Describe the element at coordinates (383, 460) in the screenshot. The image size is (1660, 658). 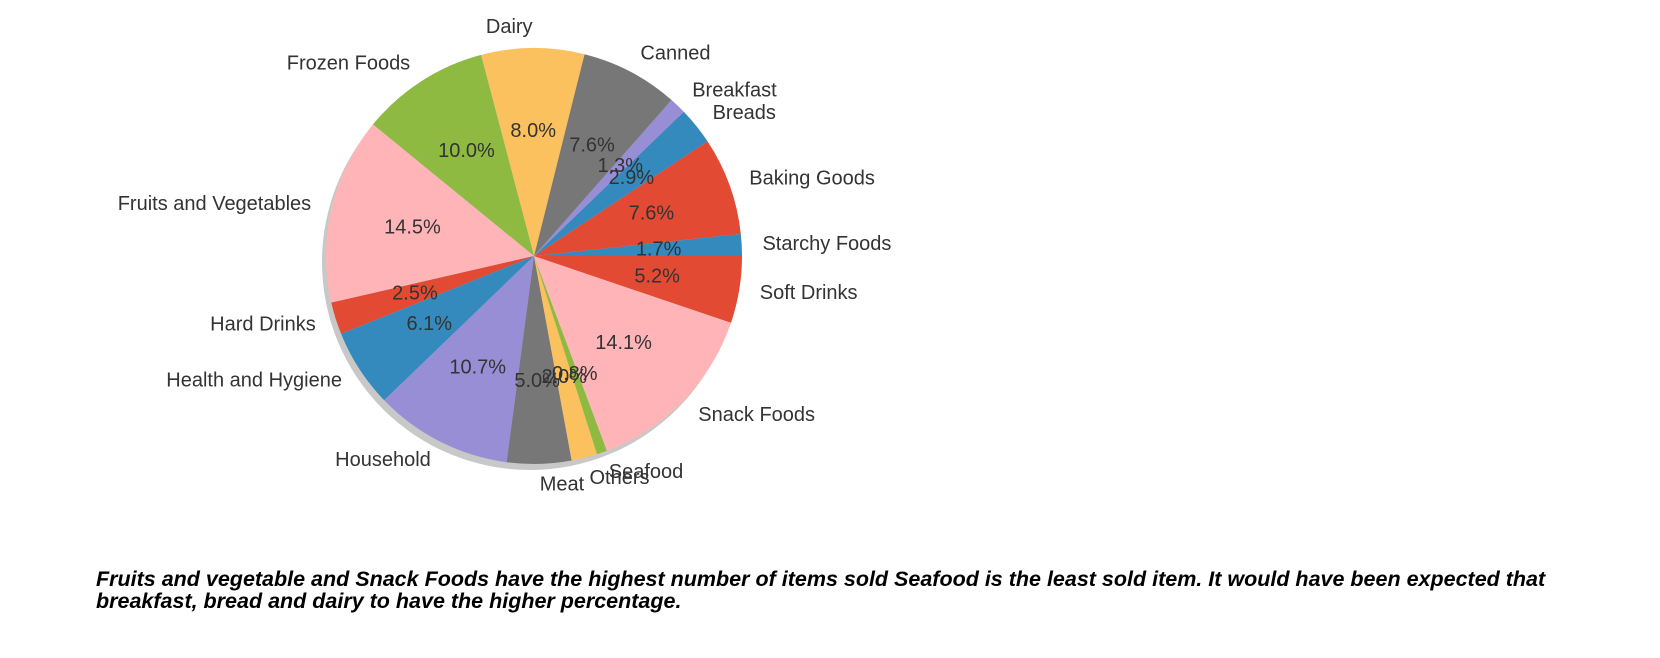
I see `category-label-household: Household` at that location.